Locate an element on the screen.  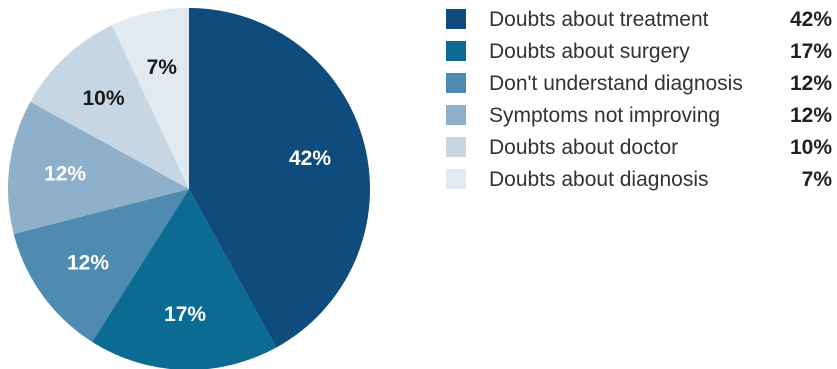
pie-label-symptoms-not-improving: 12% is located at coordinates (65, 173).